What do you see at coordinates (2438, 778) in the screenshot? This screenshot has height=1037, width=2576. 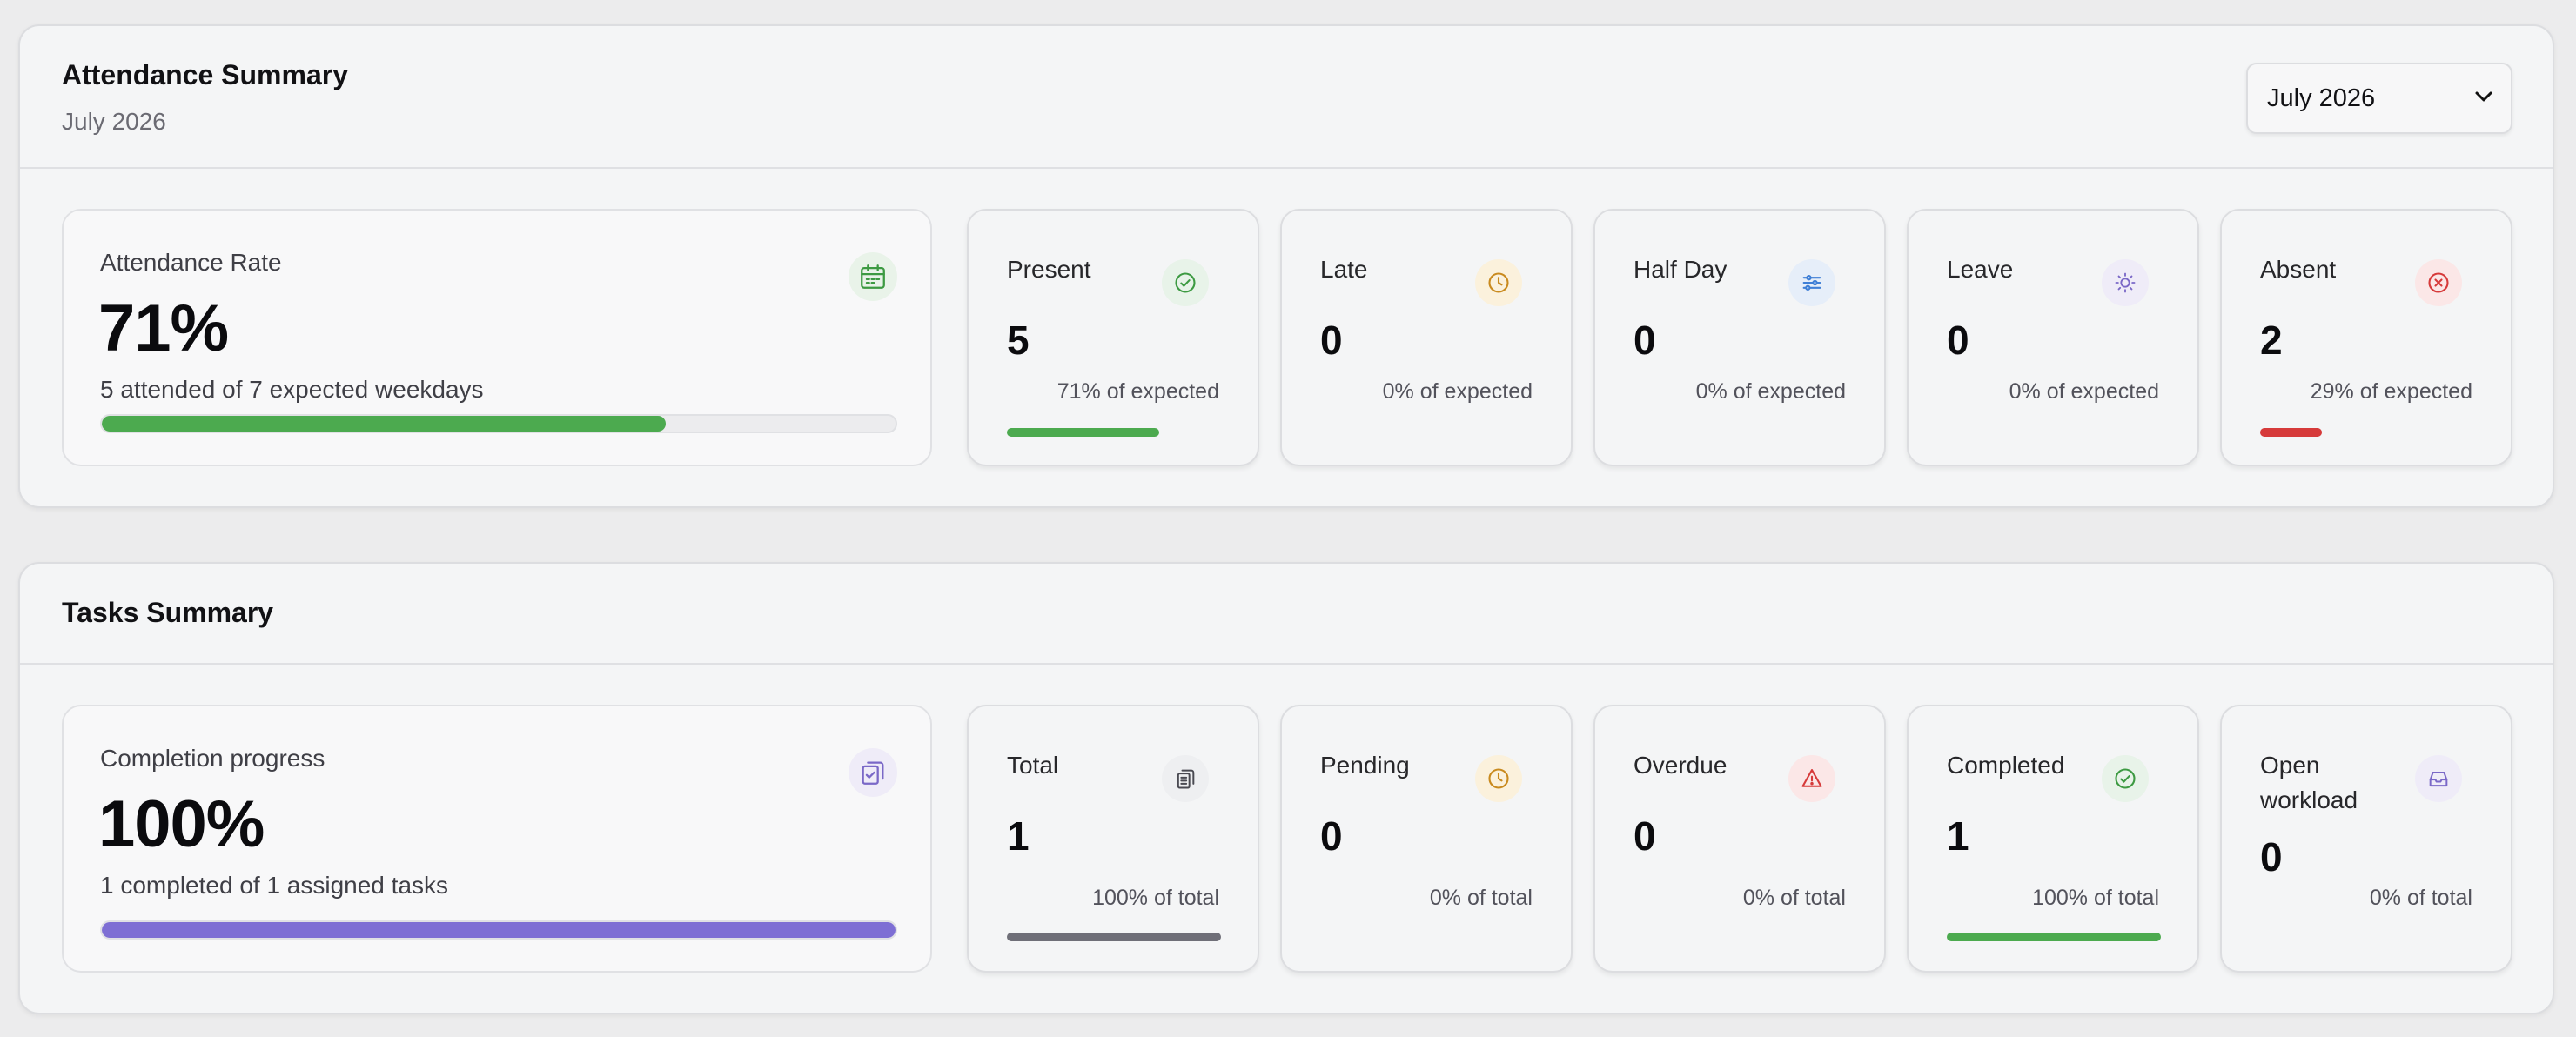 I see `inbox-icon` at bounding box center [2438, 778].